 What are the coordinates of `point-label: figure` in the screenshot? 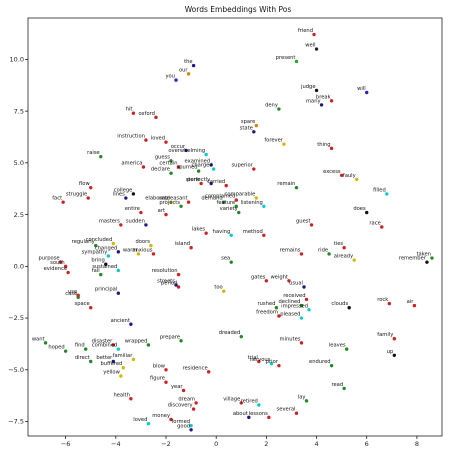 It's located at (157, 379).